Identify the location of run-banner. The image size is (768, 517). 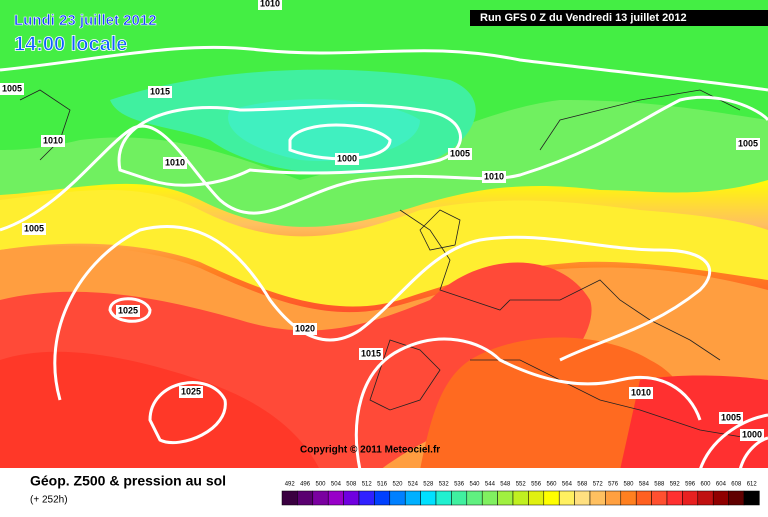
(619, 18).